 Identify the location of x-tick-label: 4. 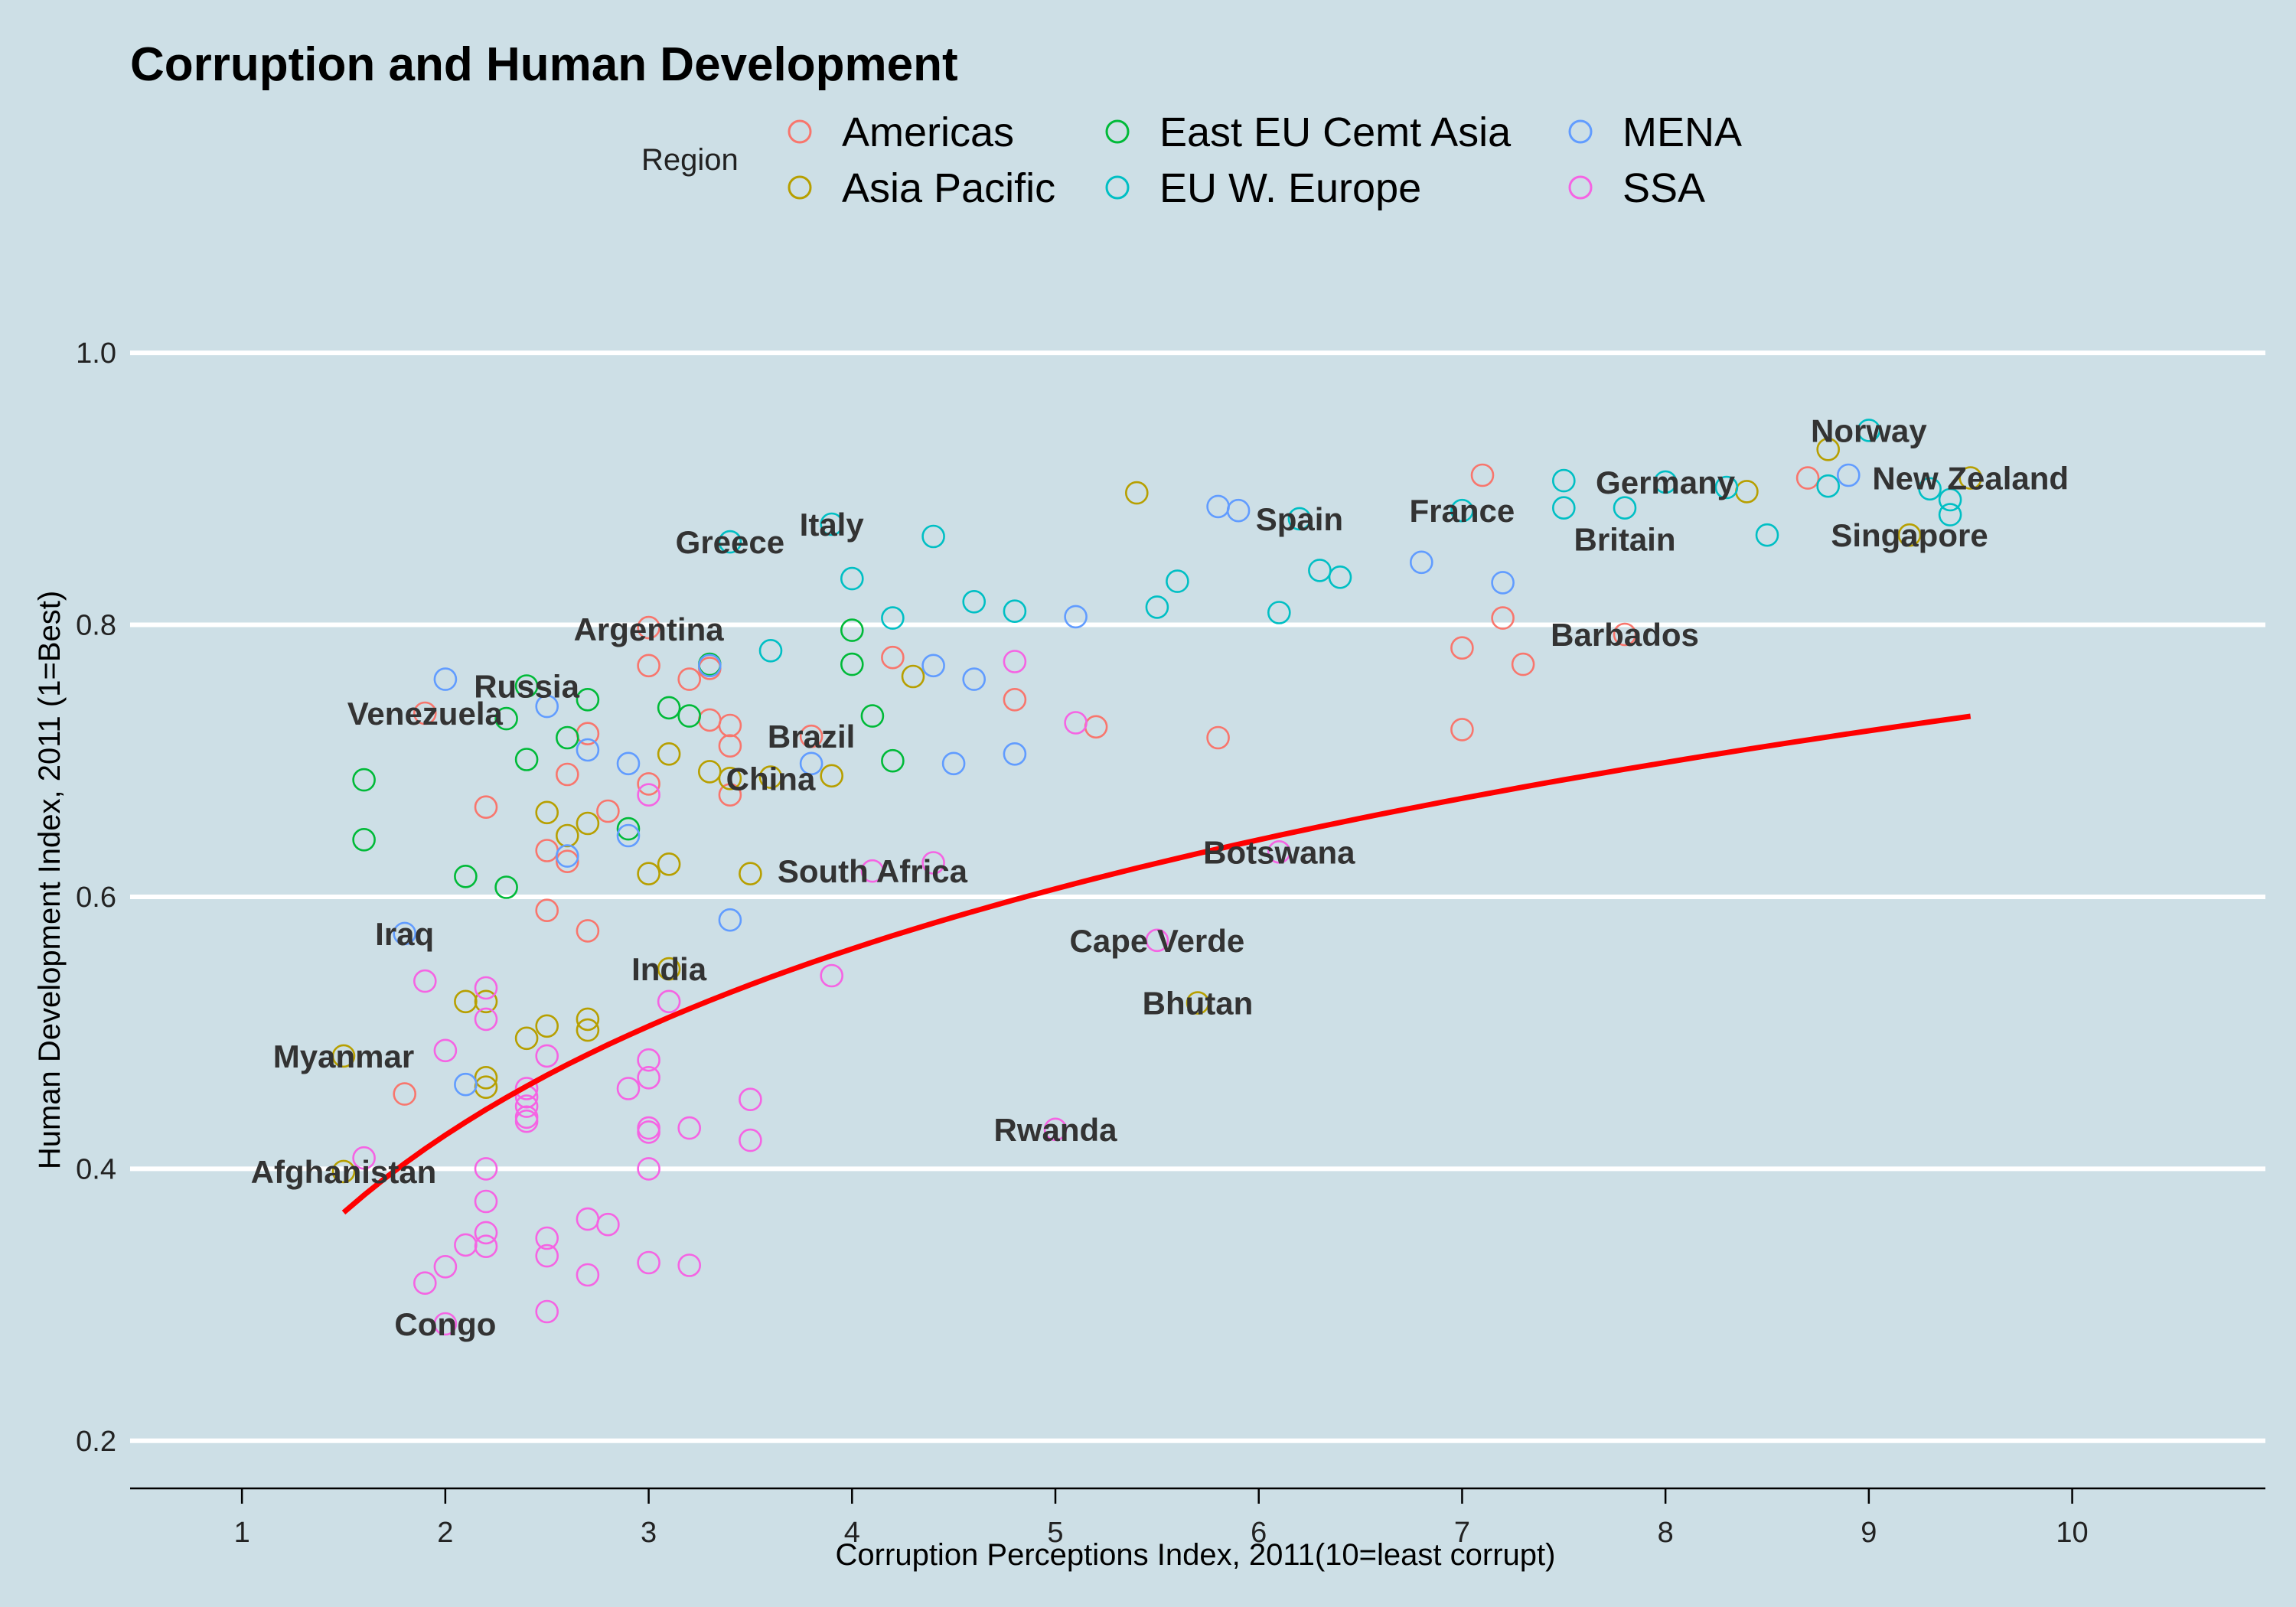
(852, 1533).